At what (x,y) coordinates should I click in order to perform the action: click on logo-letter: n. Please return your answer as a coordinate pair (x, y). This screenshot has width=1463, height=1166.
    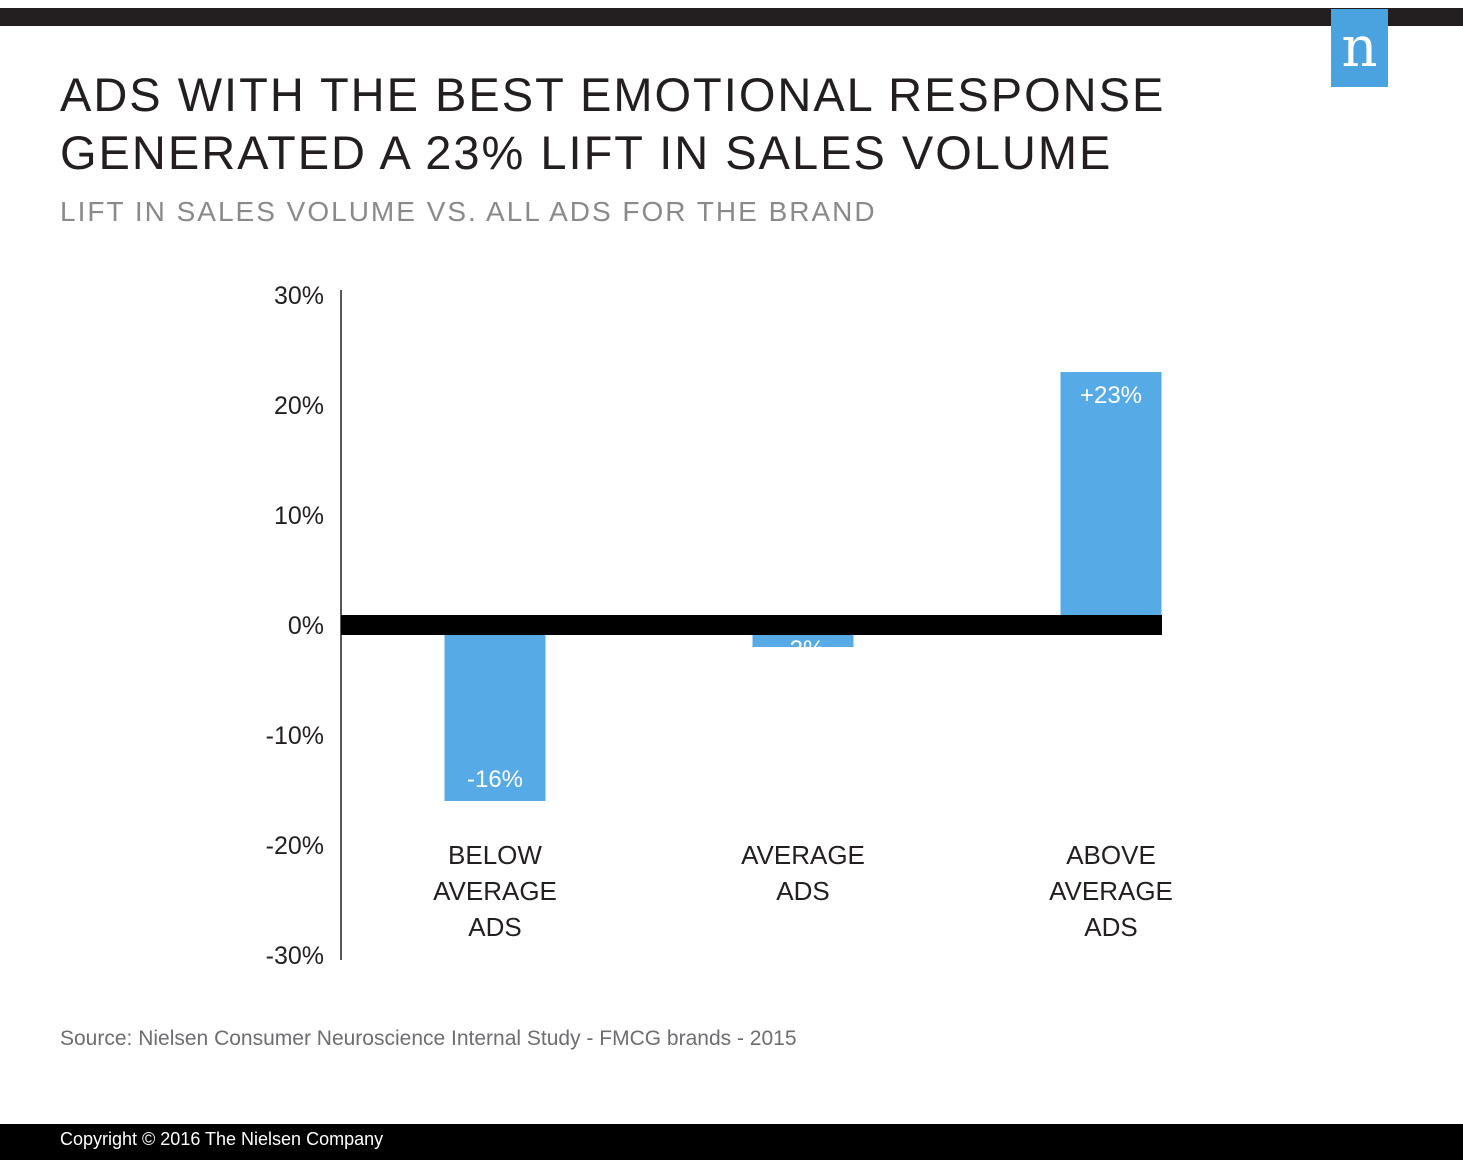
    Looking at the image, I should click on (1359, 47).